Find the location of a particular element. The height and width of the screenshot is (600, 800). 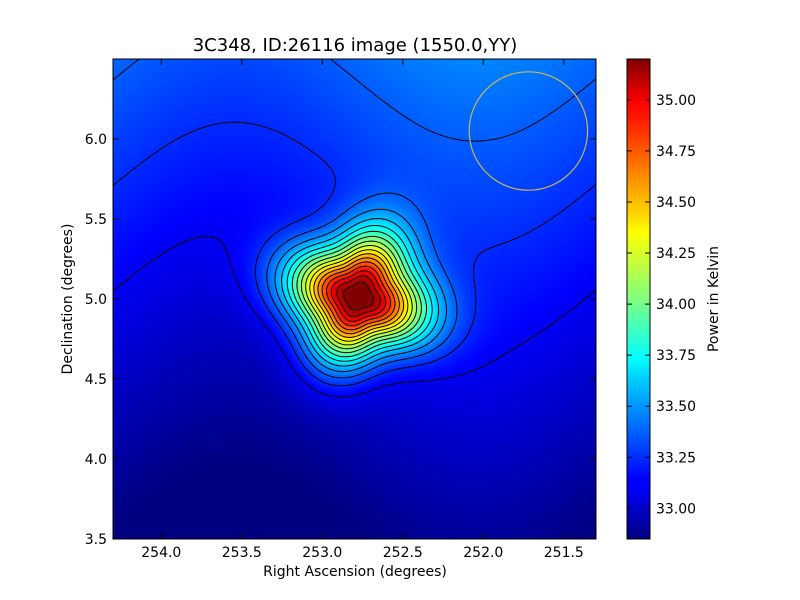

y-tick-label: 6.0 is located at coordinates (96, 140).